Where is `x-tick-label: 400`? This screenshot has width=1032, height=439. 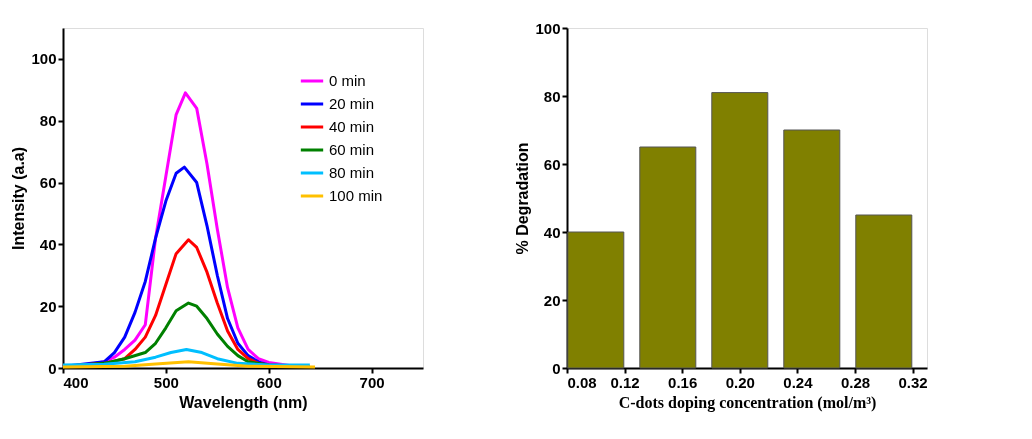 x-tick-label: 400 is located at coordinates (76, 382).